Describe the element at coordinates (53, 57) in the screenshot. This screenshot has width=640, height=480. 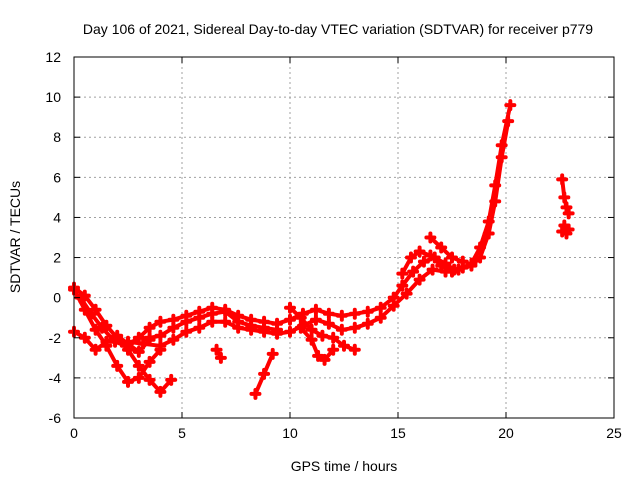
I see `y-tick-label: 12` at that location.